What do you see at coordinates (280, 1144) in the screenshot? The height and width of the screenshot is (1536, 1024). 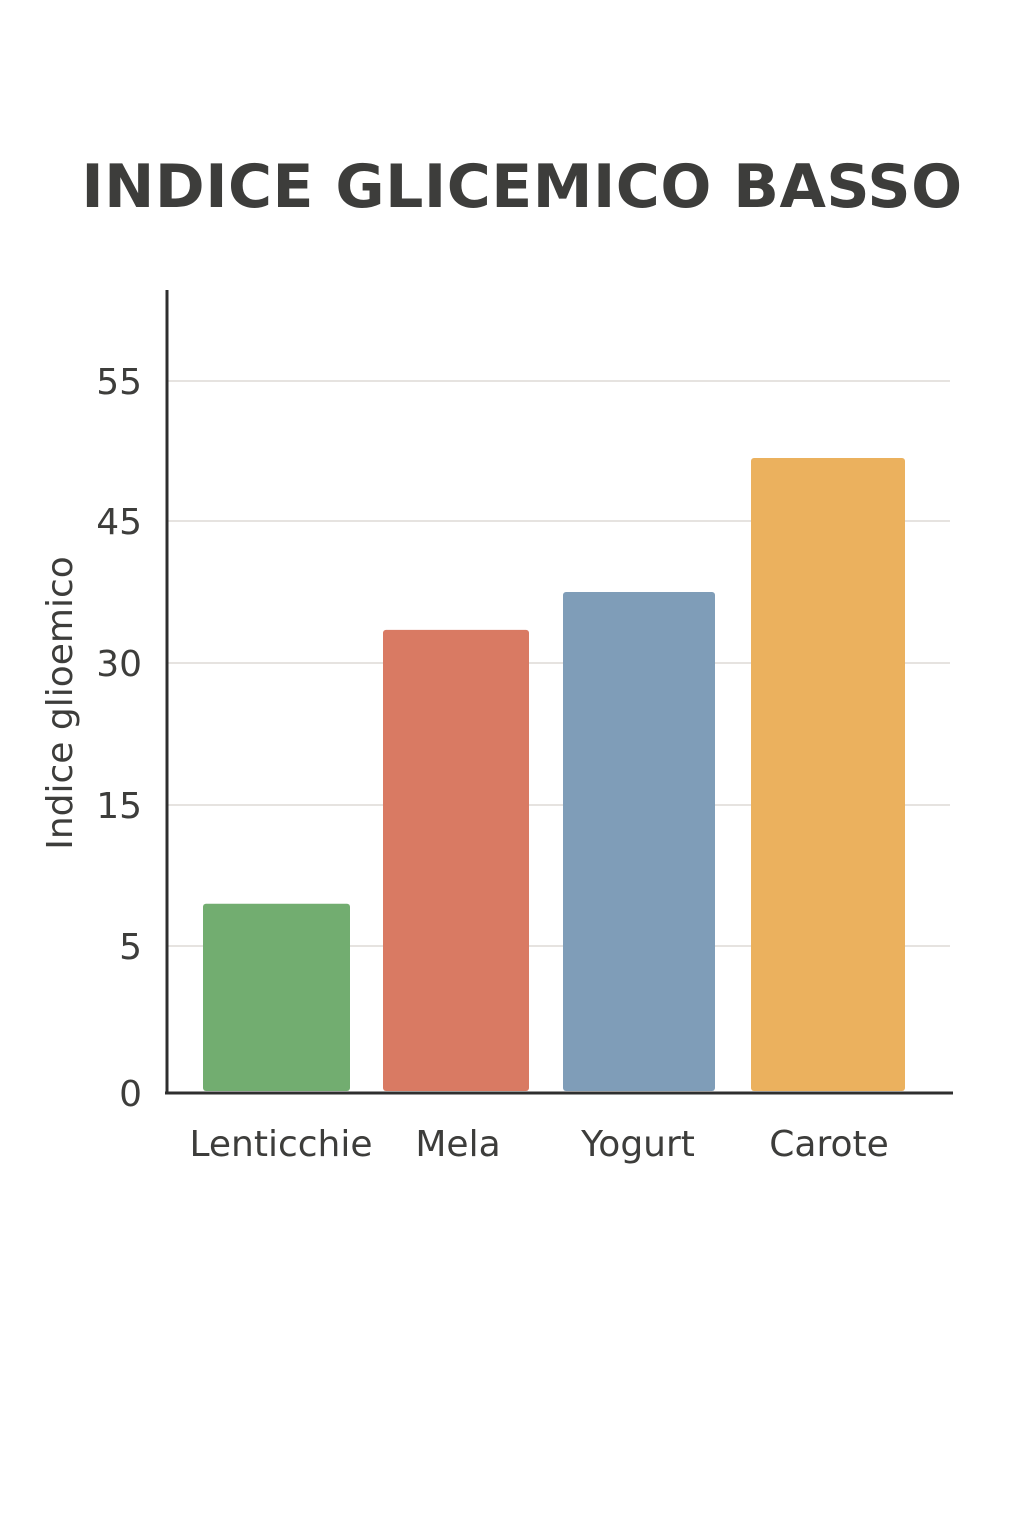 I see `x-tick-label: Lenticchie` at bounding box center [280, 1144].